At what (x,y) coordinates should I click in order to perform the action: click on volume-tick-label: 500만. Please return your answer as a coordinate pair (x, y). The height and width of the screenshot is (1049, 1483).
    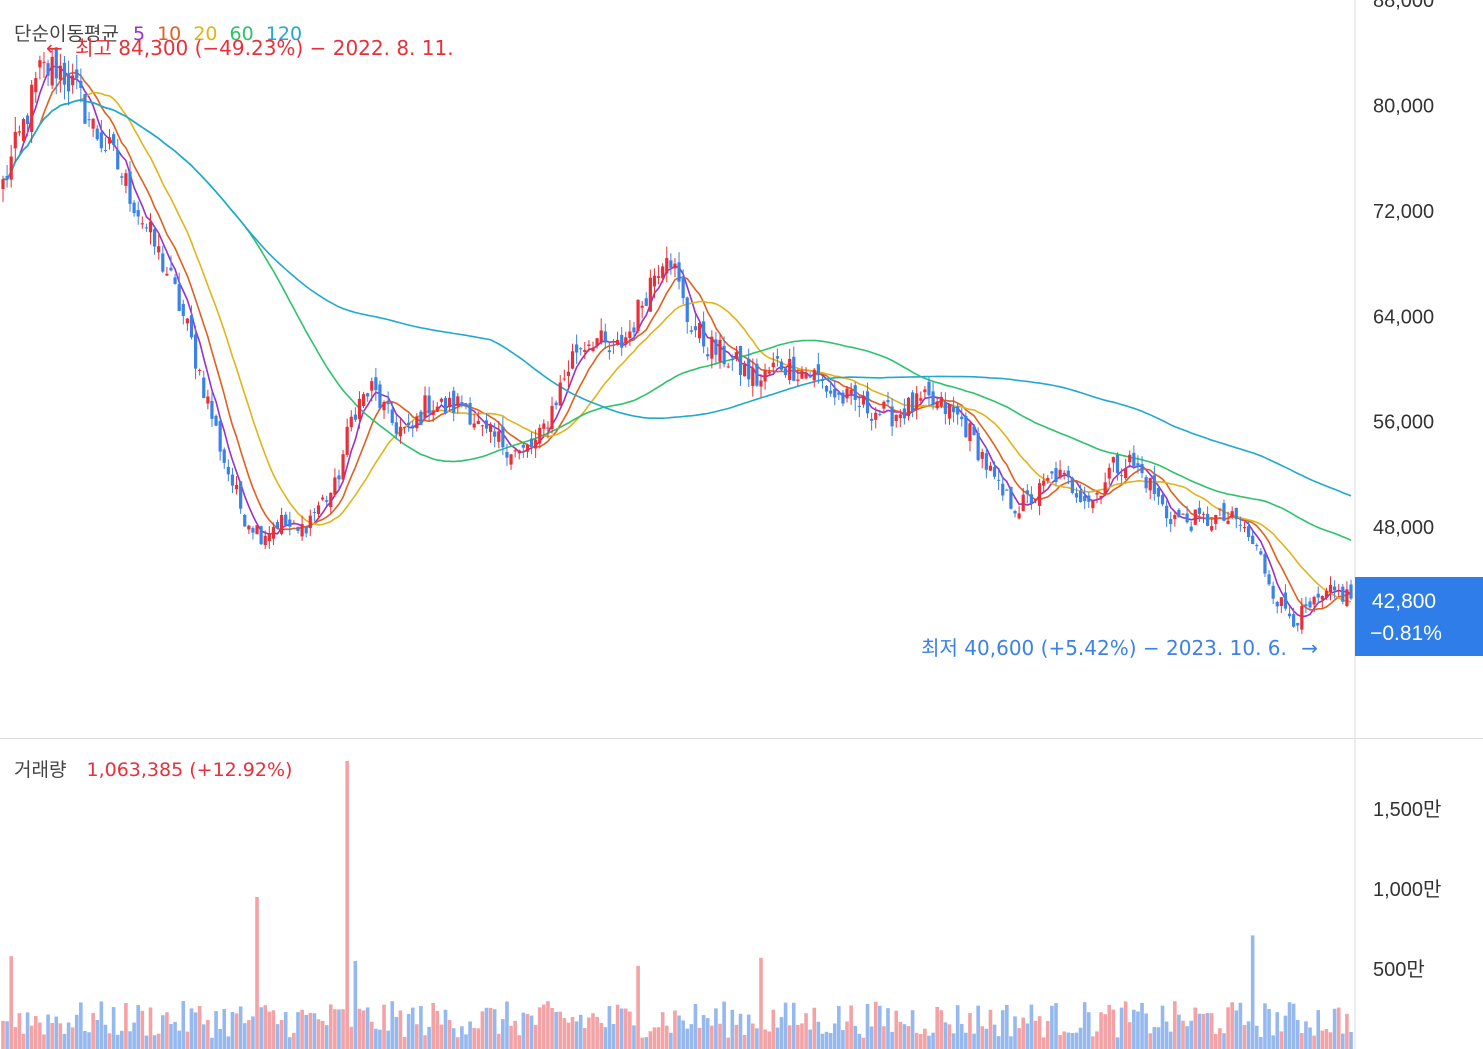
    Looking at the image, I should click on (1399, 969).